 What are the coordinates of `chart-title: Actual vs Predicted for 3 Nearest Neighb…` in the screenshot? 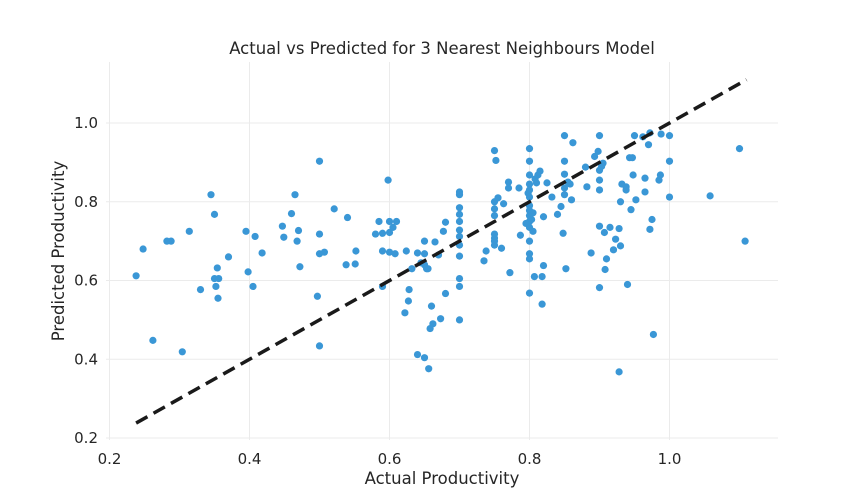 It's located at (442, 48).